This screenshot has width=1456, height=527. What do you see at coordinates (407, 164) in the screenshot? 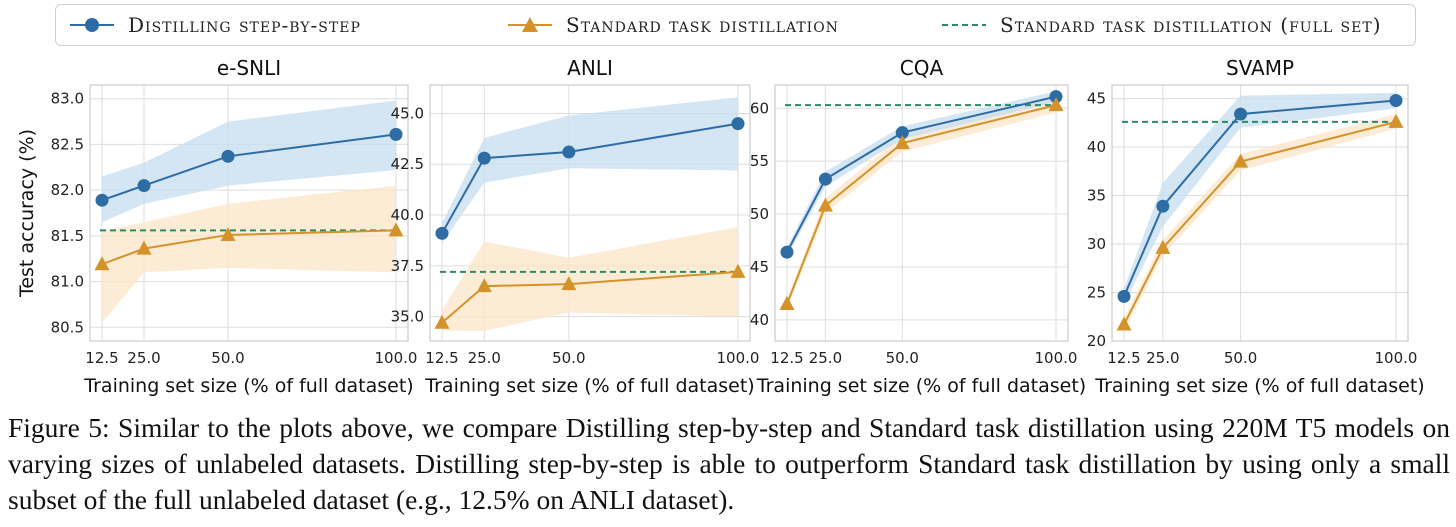
I see `y-tick-label: 42.5` at bounding box center [407, 164].